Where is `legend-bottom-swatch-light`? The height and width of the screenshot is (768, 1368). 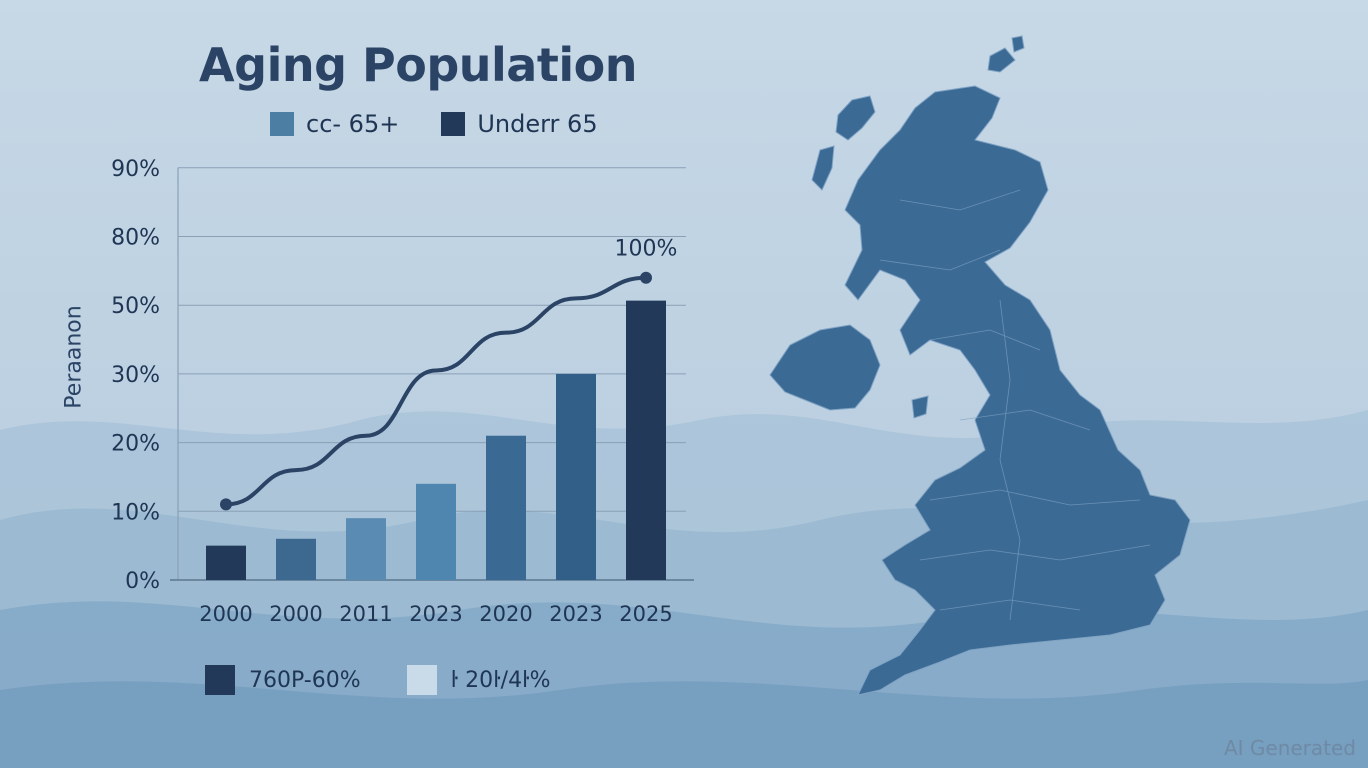
legend-bottom-swatch-light is located at coordinates (421, 680).